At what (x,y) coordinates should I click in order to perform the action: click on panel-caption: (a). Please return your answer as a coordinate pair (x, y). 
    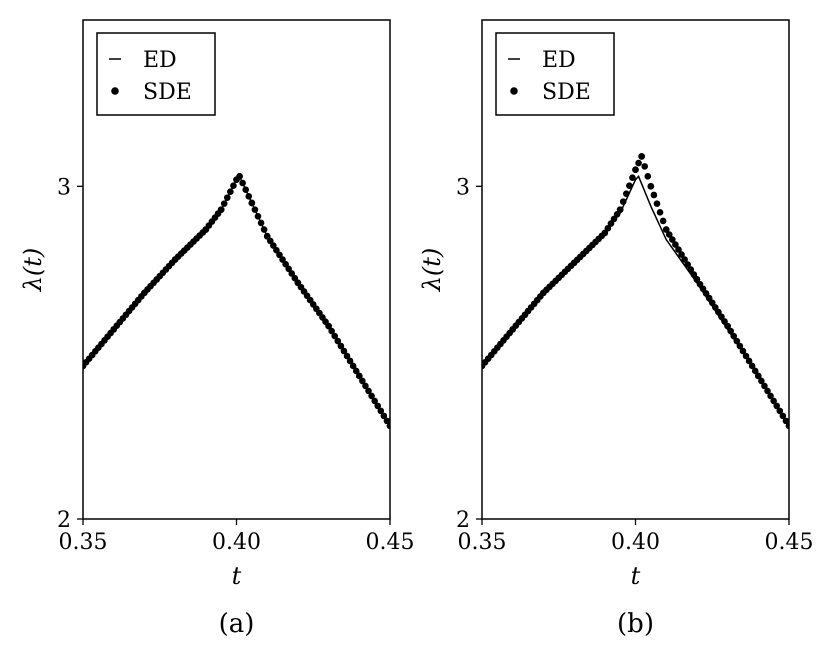
    Looking at the image, I should click on (237, 624).